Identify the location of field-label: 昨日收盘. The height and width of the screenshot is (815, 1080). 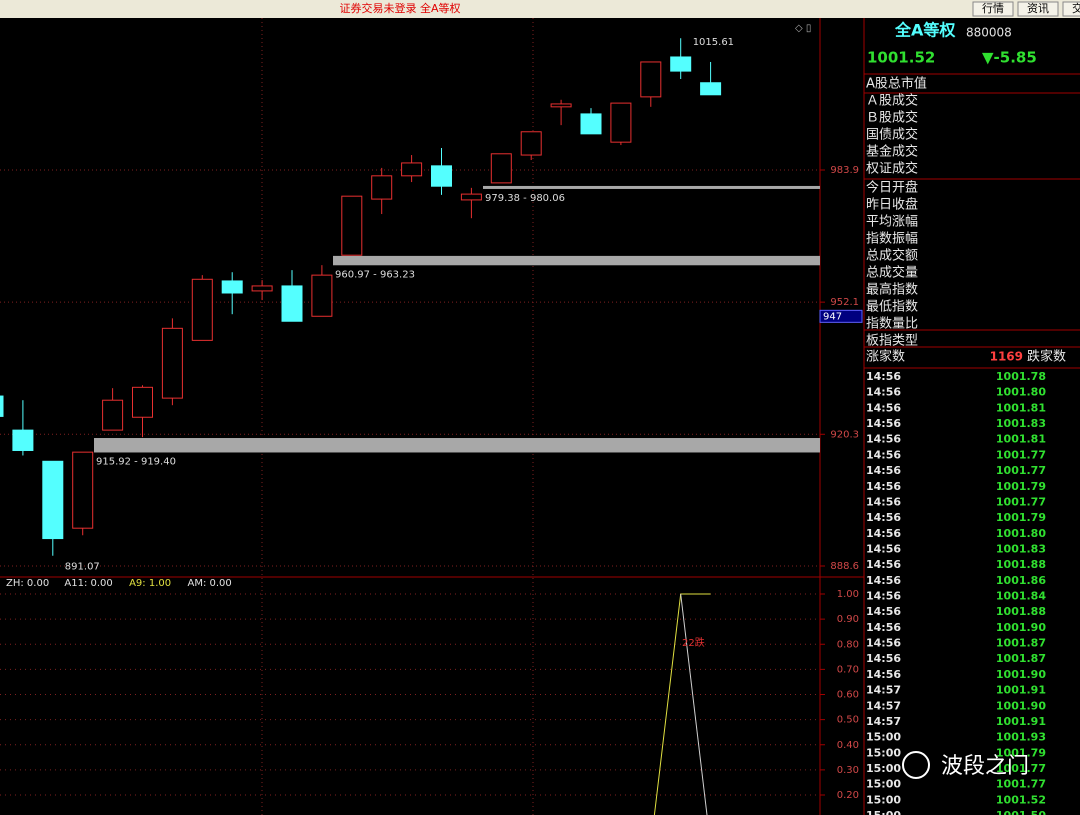
(892, 205).